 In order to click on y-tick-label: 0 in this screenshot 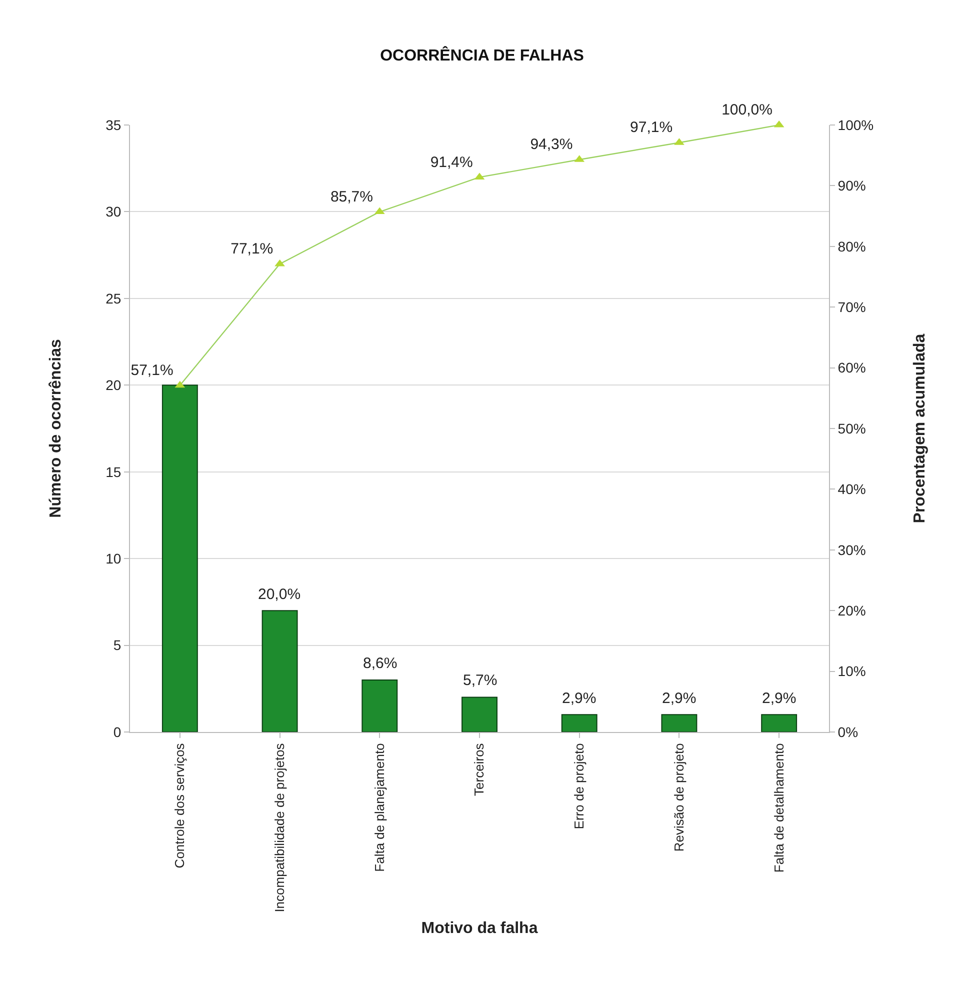, I will do `click(117, 732)`.